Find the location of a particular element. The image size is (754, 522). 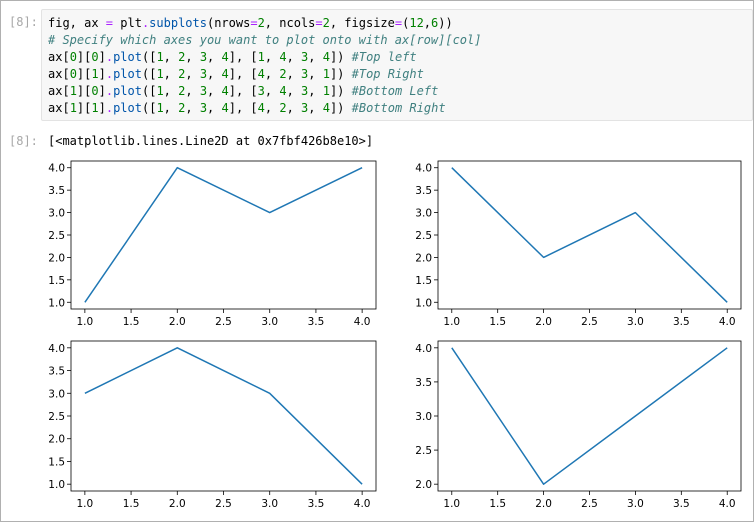

code-token: #Bottom Left is located at coordinates (395, 91).